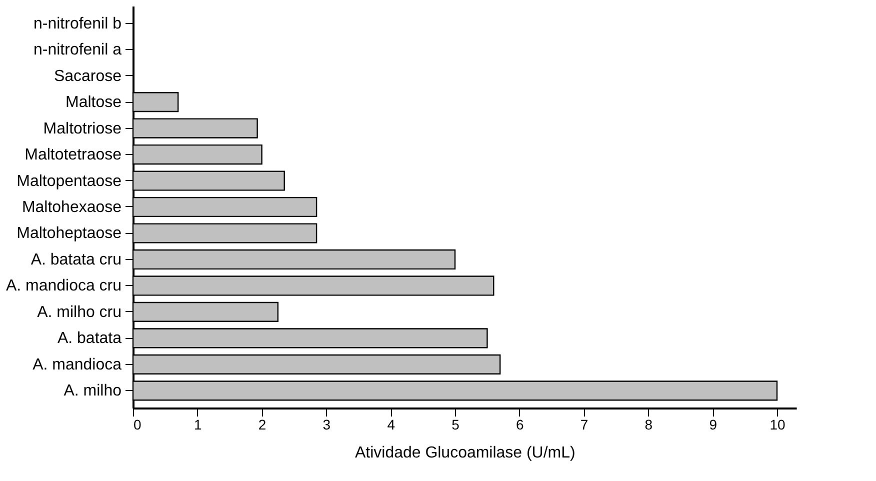  Describe the element at coordinates (326, 424) in the screenshot. I see `x-tick-label: 3` at that location.